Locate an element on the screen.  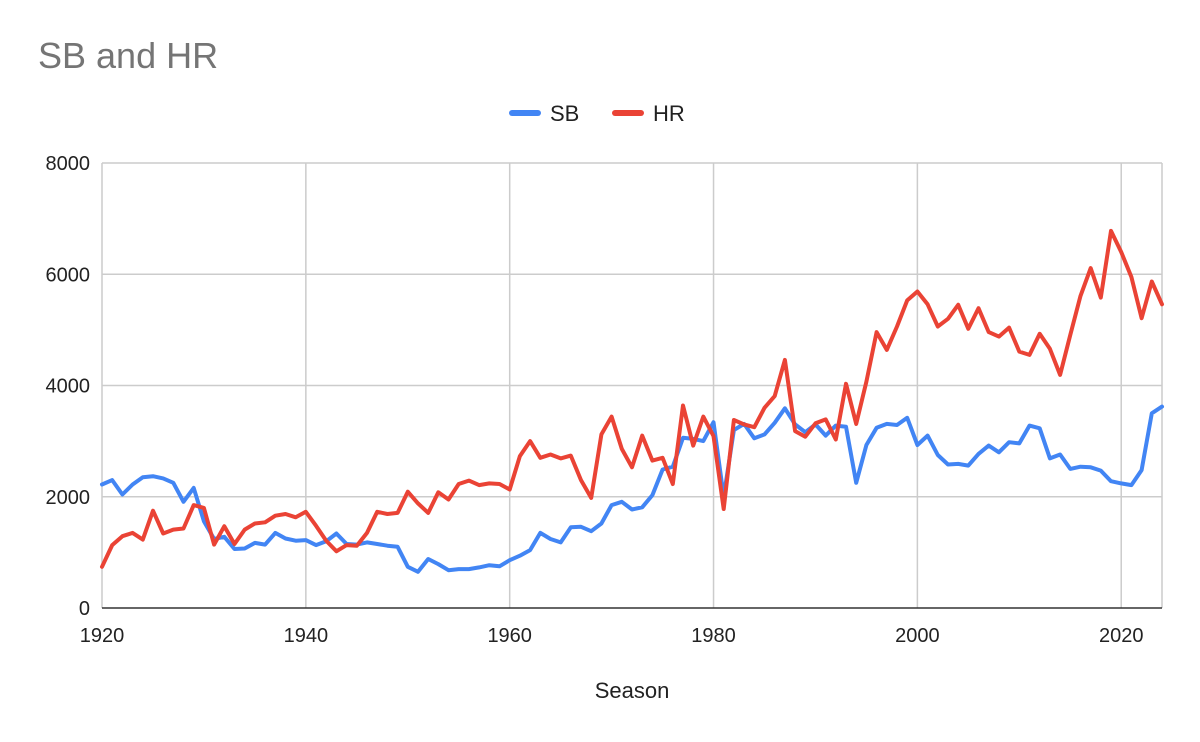
x-axis-ticks: 1920 1940 1960 1980 2000 2020 is located at coordinates (612, 636).